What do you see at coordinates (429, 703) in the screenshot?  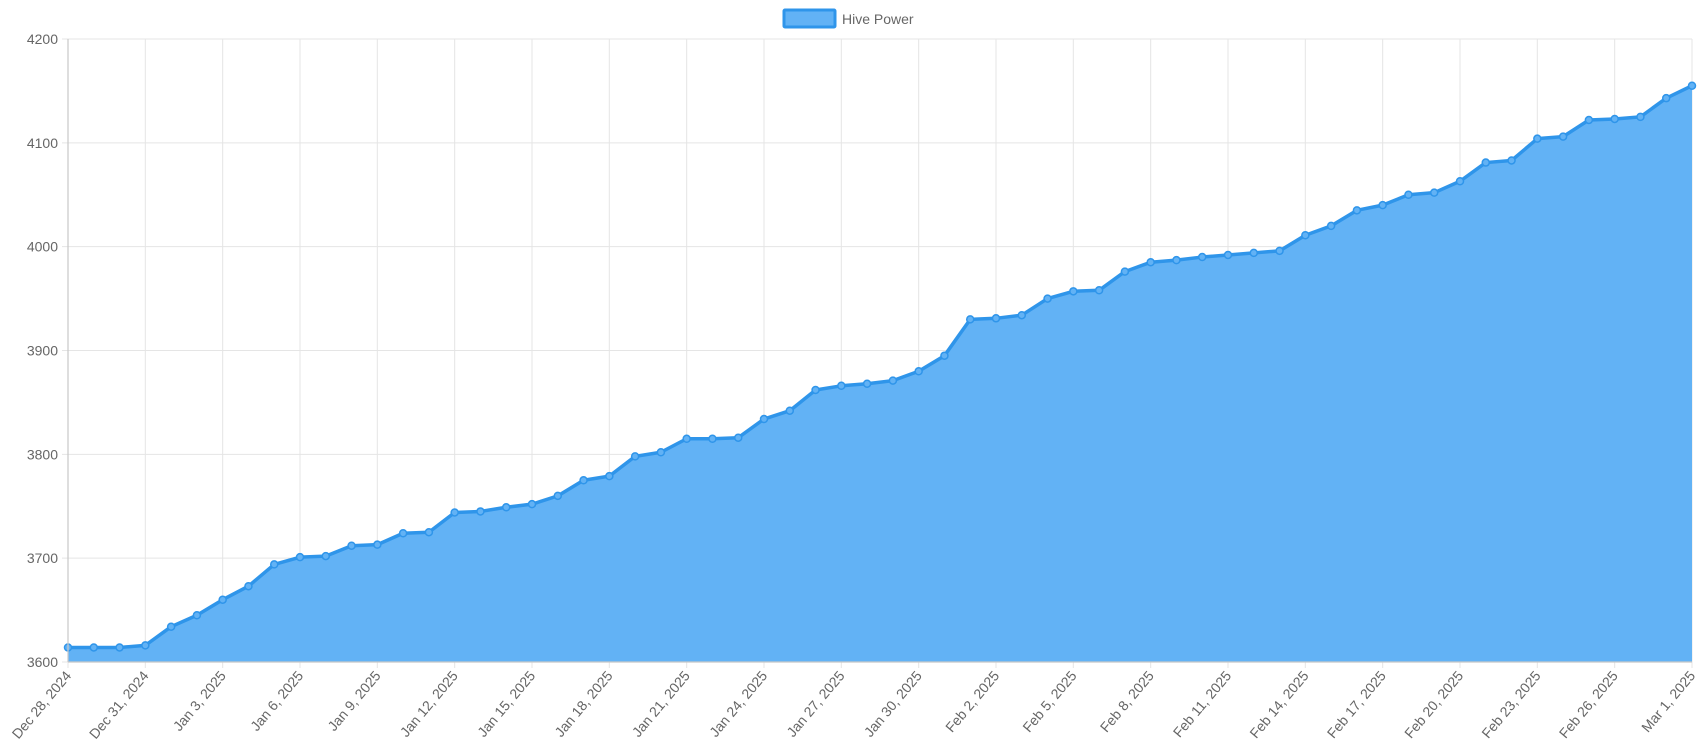 I see `x-tick-label: Jan 12, 2025` at bounding box center [429, 703].